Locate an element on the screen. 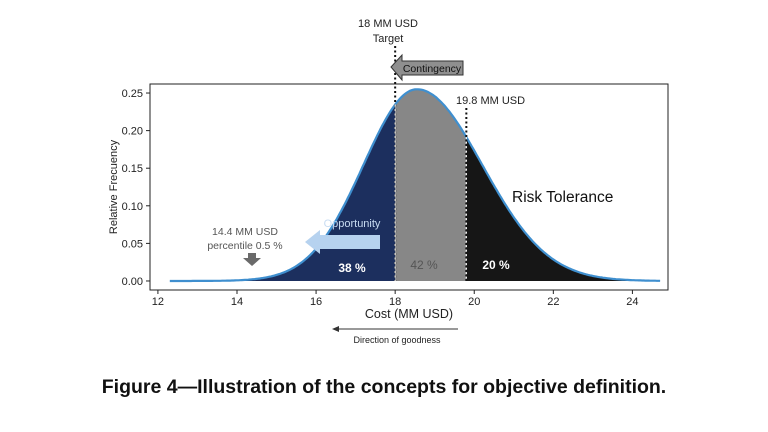  opportunity-arrow is located at coordinates (342, 242).